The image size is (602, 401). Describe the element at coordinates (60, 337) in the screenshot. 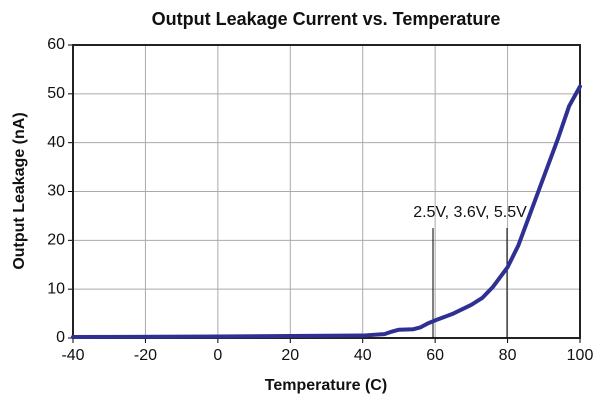

I see `y-tick-label: 0` at that location.